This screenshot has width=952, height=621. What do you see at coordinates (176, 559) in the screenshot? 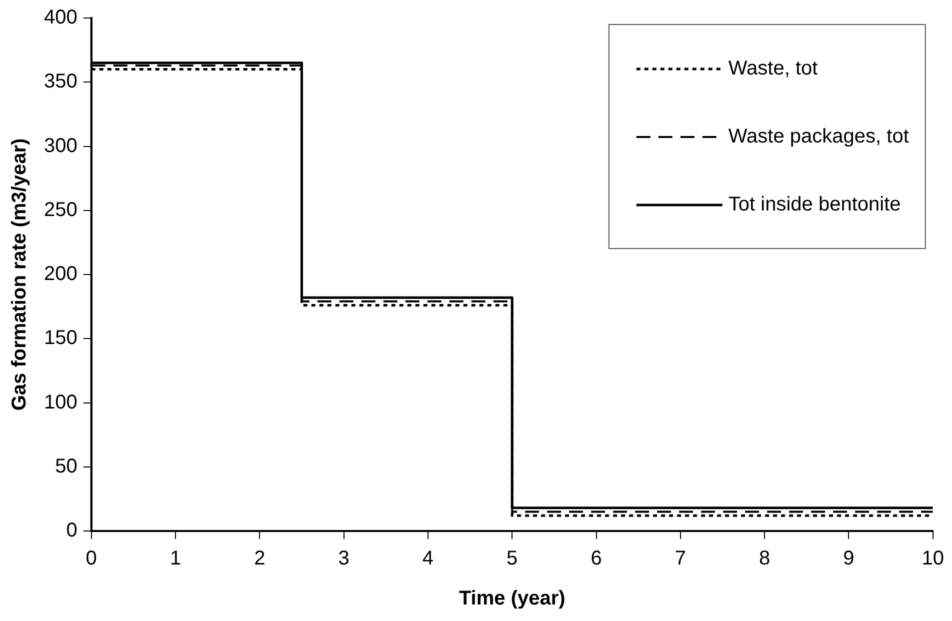
I see `x-tick-label: 1` at bounding box center [176, 559].